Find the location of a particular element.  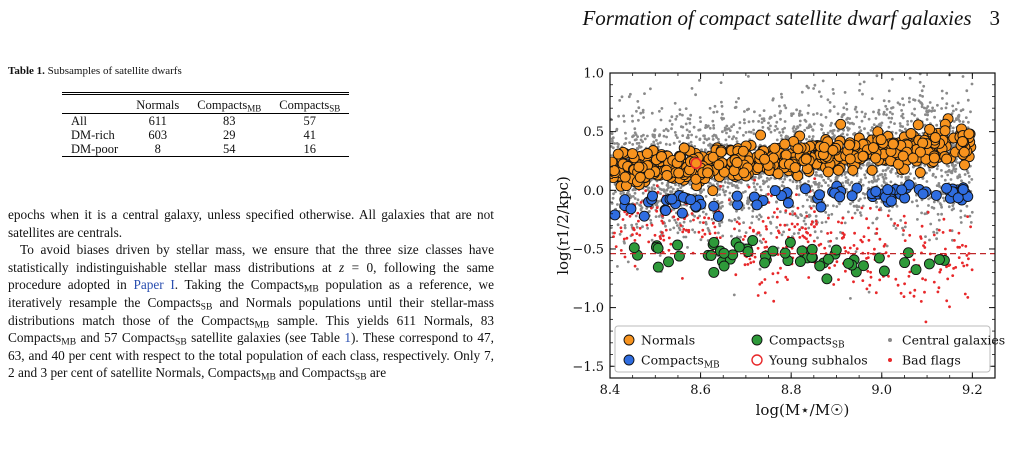

paper-link: Paper I is located at coordinates (154, 285).